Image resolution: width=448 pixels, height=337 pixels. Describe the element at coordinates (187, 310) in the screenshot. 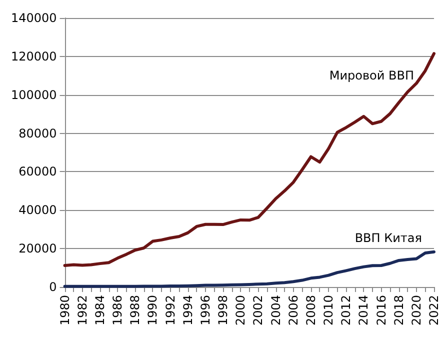

I see `x-tick-label: 1994` at that location.